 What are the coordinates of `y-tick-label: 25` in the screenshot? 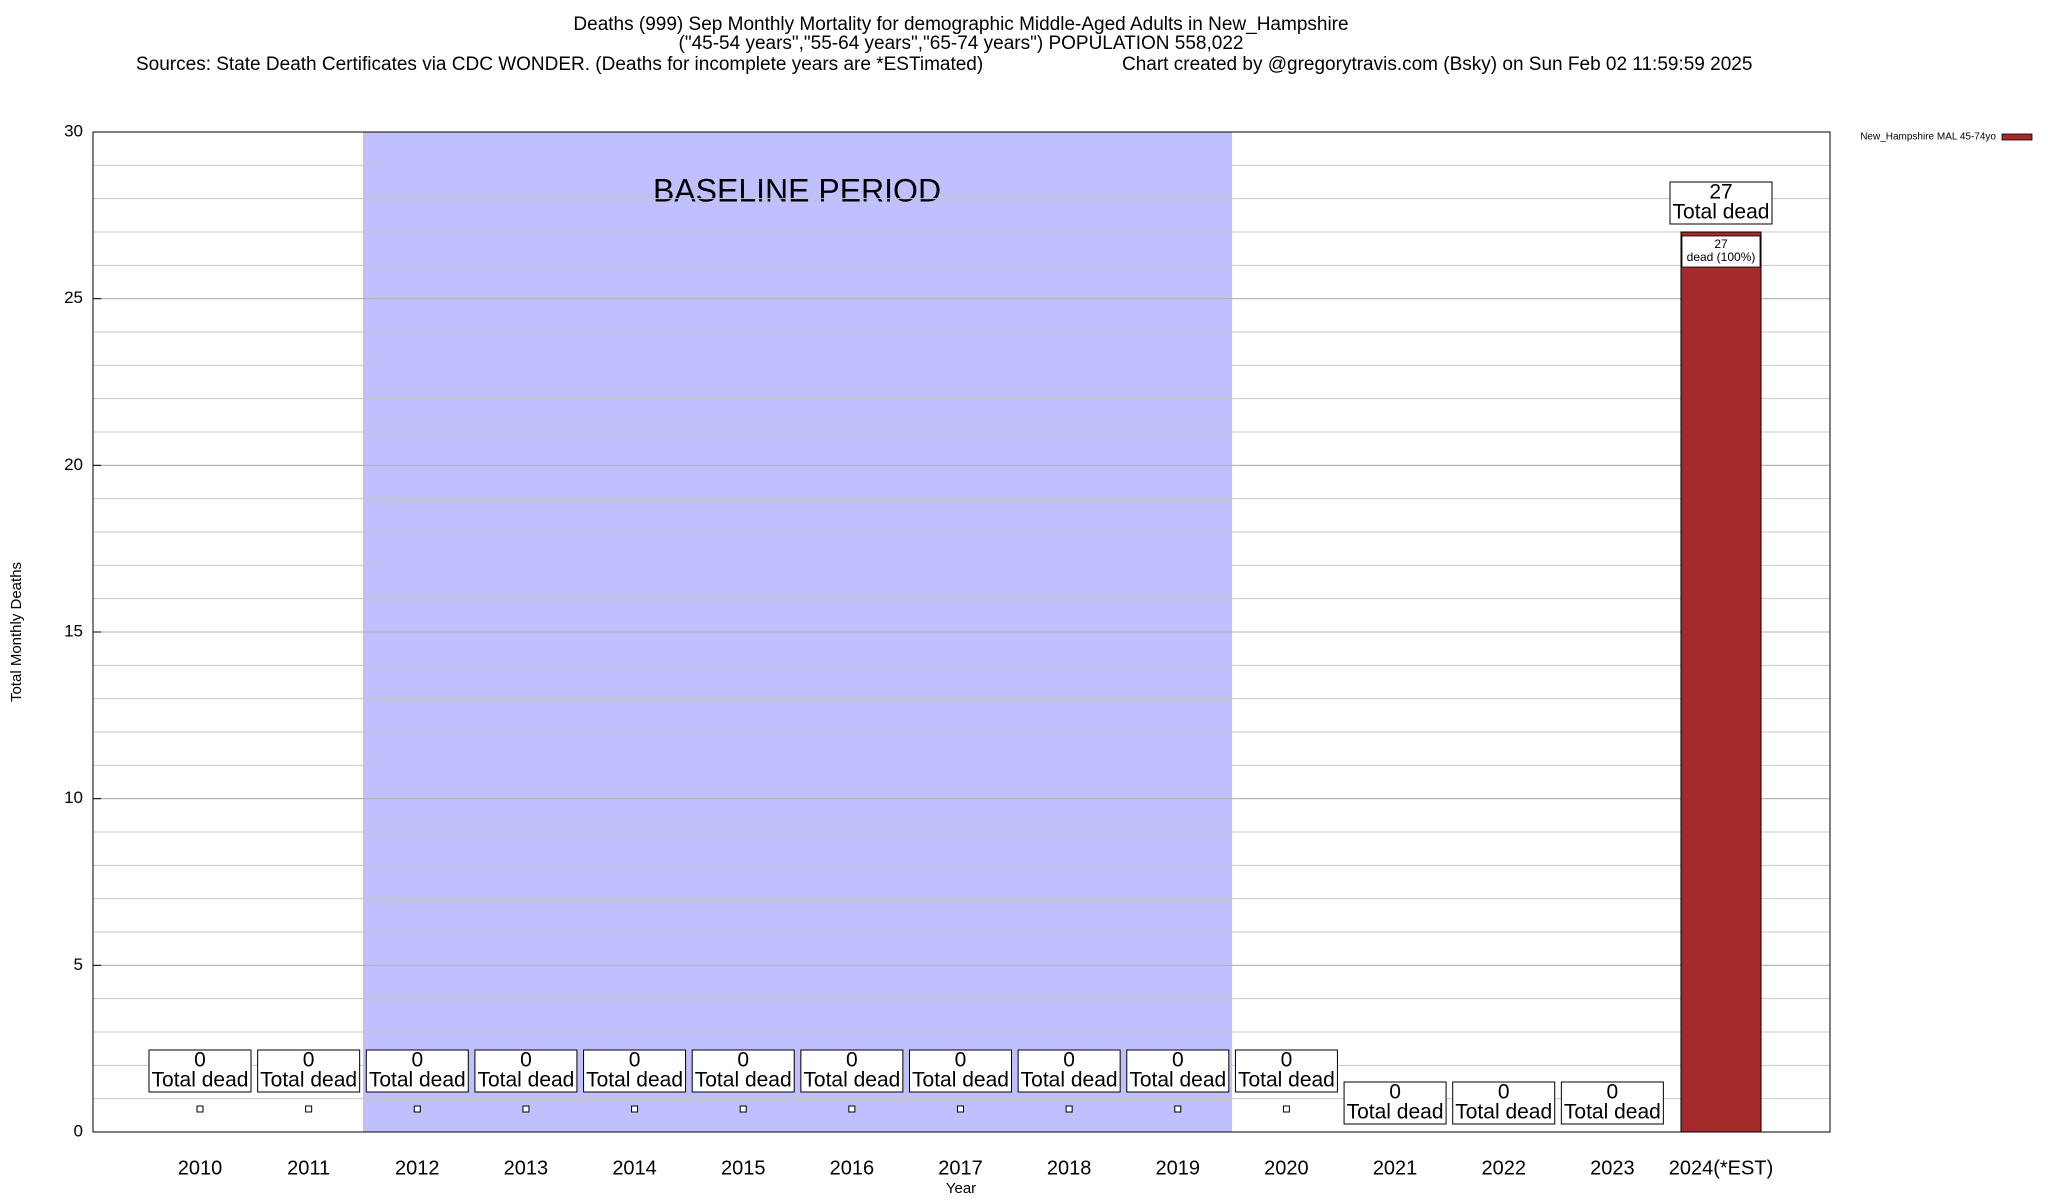 It's located at (73, 297).